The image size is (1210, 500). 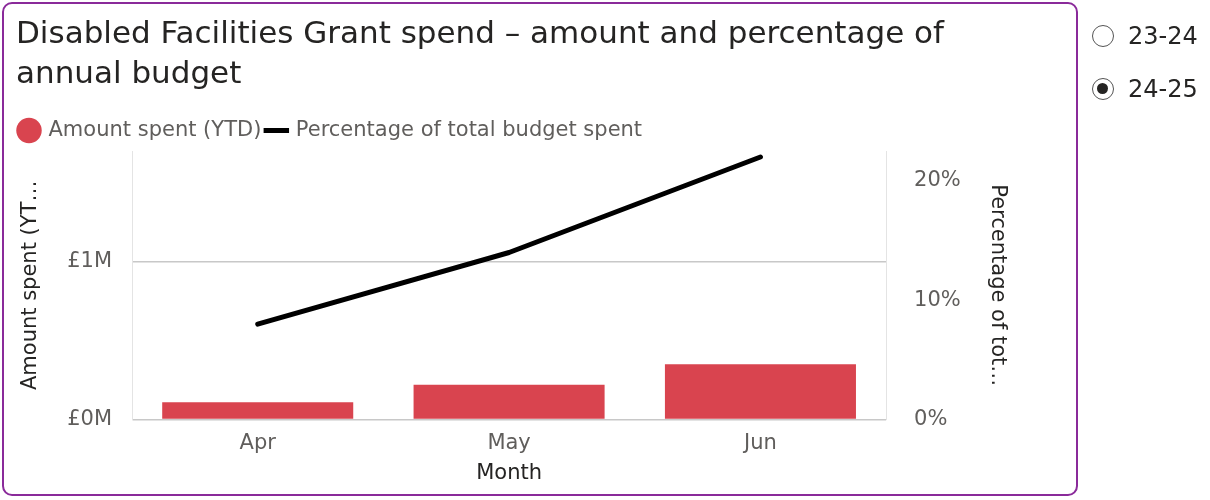 I want to click on chart-title: Disabled Facilities Grant spend – amount and percentage of annual budget, so click(x=481, y=52).